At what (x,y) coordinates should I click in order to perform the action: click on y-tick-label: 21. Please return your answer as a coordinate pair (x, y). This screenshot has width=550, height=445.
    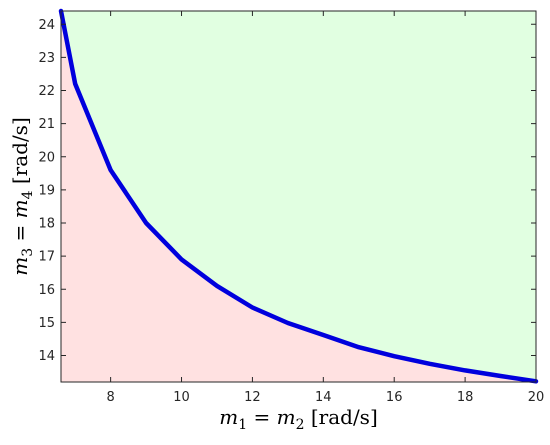
    Looking at the image, I should click on (46, 124).